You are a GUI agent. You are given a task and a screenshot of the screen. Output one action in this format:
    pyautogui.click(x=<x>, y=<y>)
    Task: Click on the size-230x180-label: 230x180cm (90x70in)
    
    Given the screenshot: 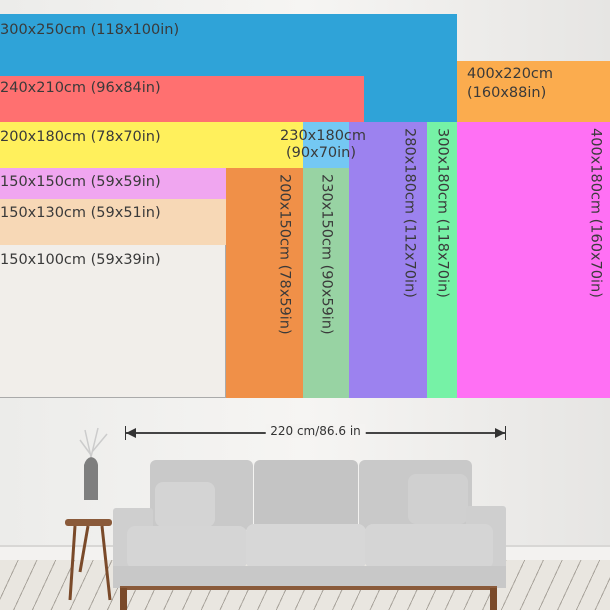 What is the action you would take?
    pyautogui.click(x=330, y=147)
    